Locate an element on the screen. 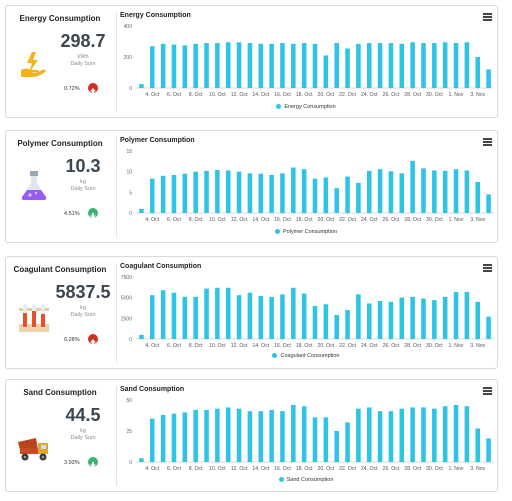 The image size is (512, 501). kpi-unit: kg is located at coordinates (83, 308).